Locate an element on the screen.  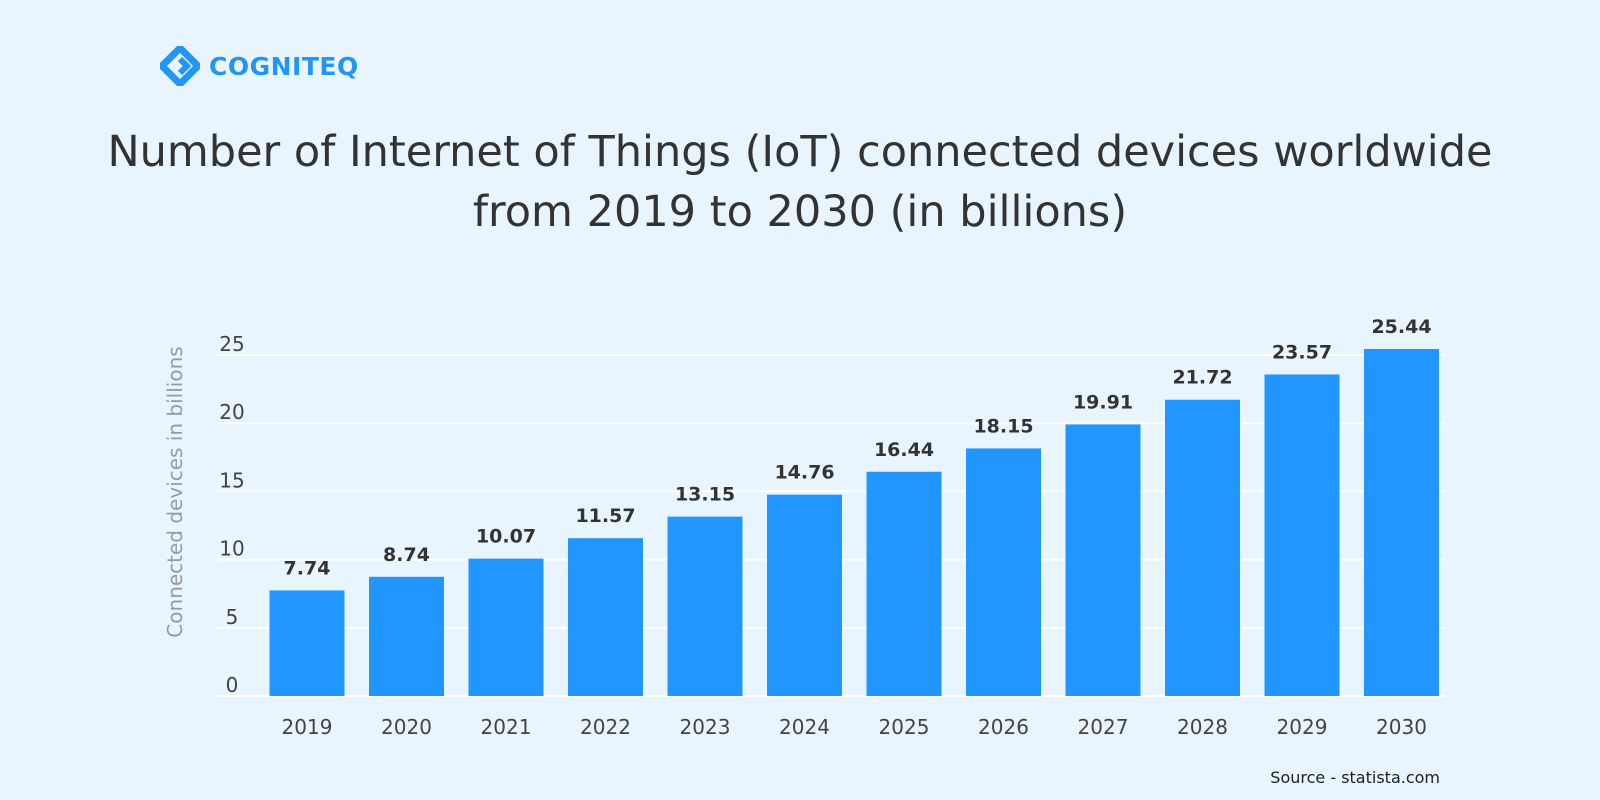
data-label: 10.07 is located at coordinates (506, 537).